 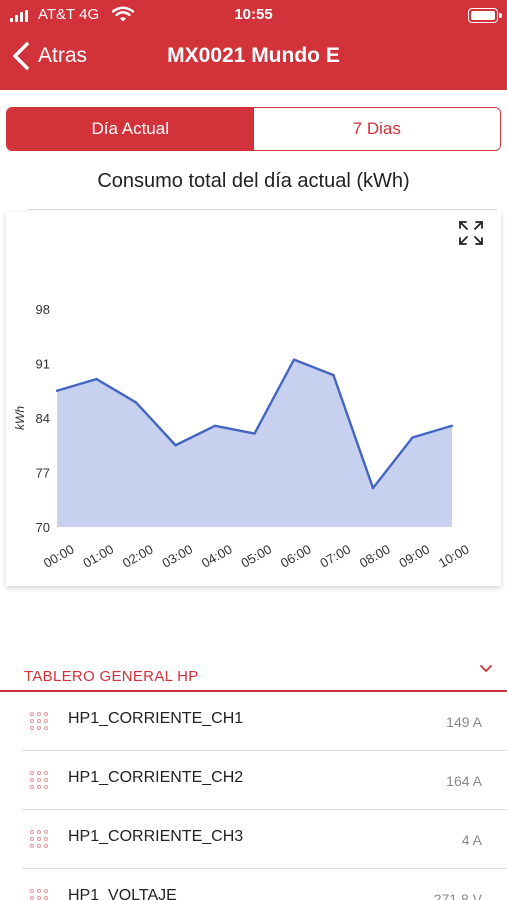 What do you see at coordinates (156, 836) in the screenshot?
I see `list-item-name: HP1_CORRIENTE_CH3` at bounding box center [156, 836].